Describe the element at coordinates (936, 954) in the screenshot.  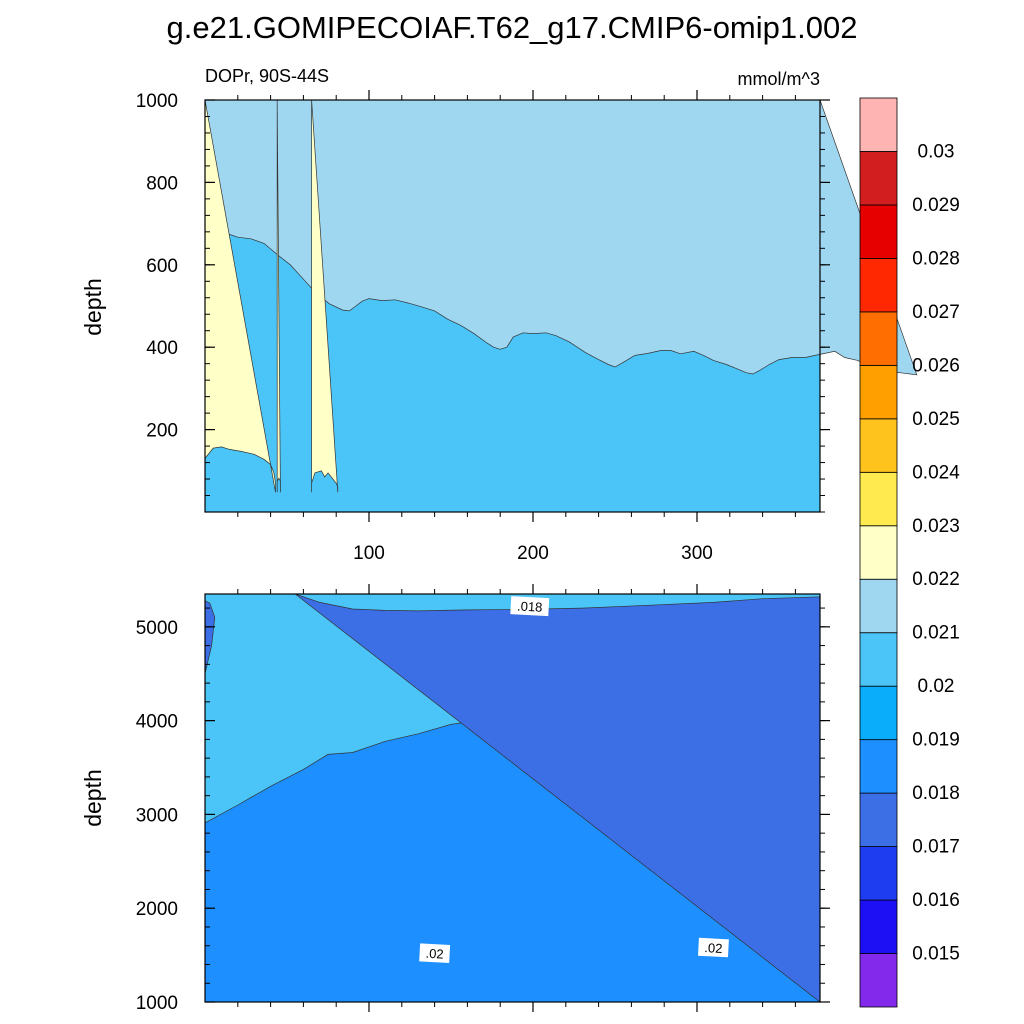
I see `colorbar-label: 0.015` at that location.